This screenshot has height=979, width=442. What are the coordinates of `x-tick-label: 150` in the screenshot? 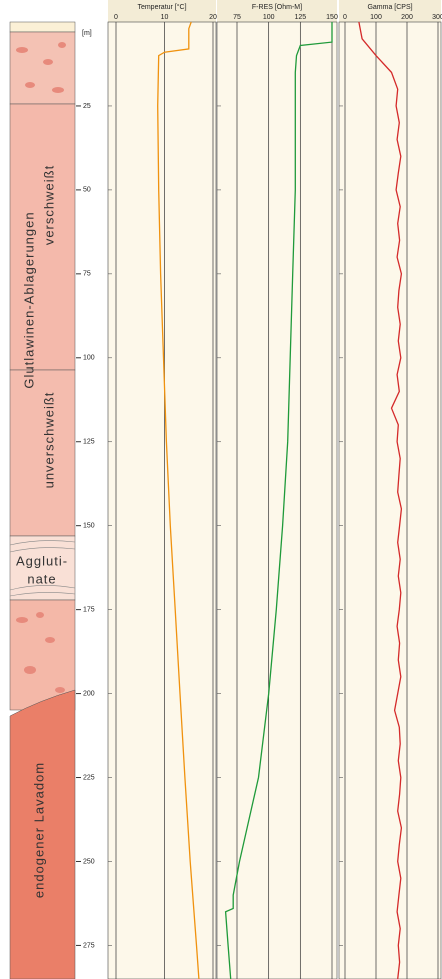 It's located at (332, 17).